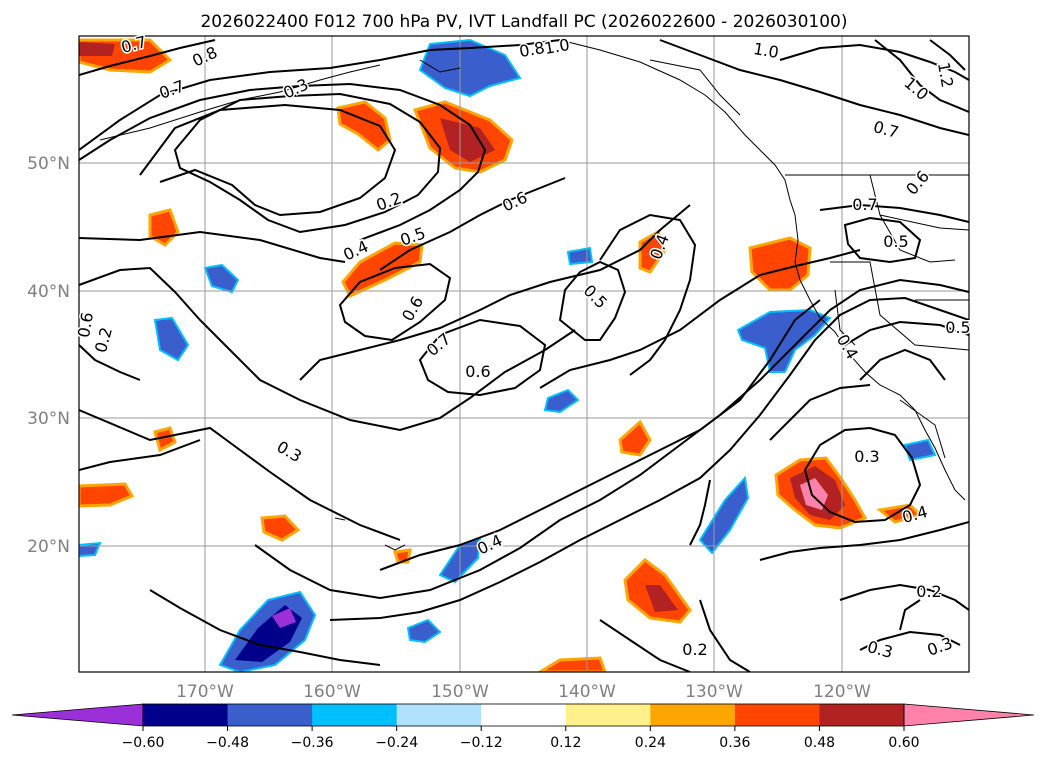  What do you see at coordinates (734, 743) in the screenshot?
I see `colorbar-tick-label: 0.36` at bounding box center [734, 743].